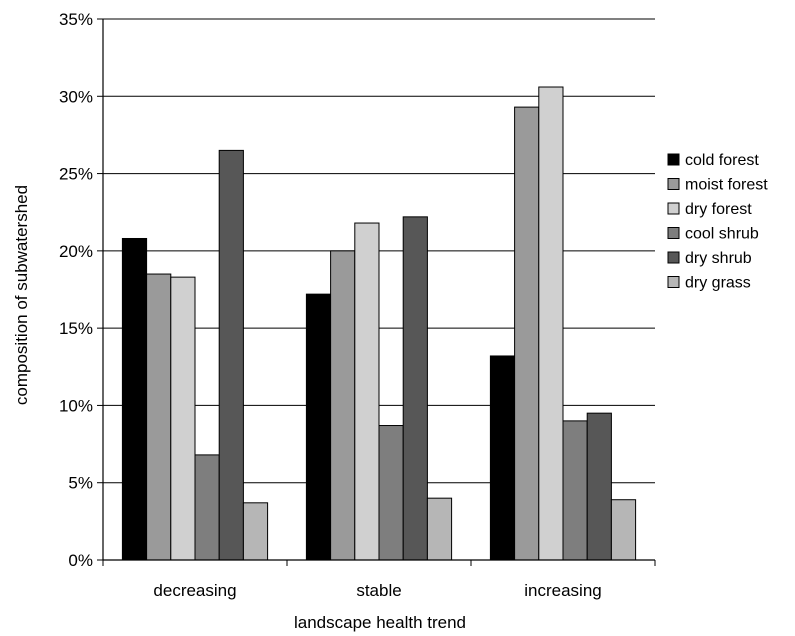 This screenshot has width=795, height=636. I want to click on y-tick-label: 0%, so click(80, 560).